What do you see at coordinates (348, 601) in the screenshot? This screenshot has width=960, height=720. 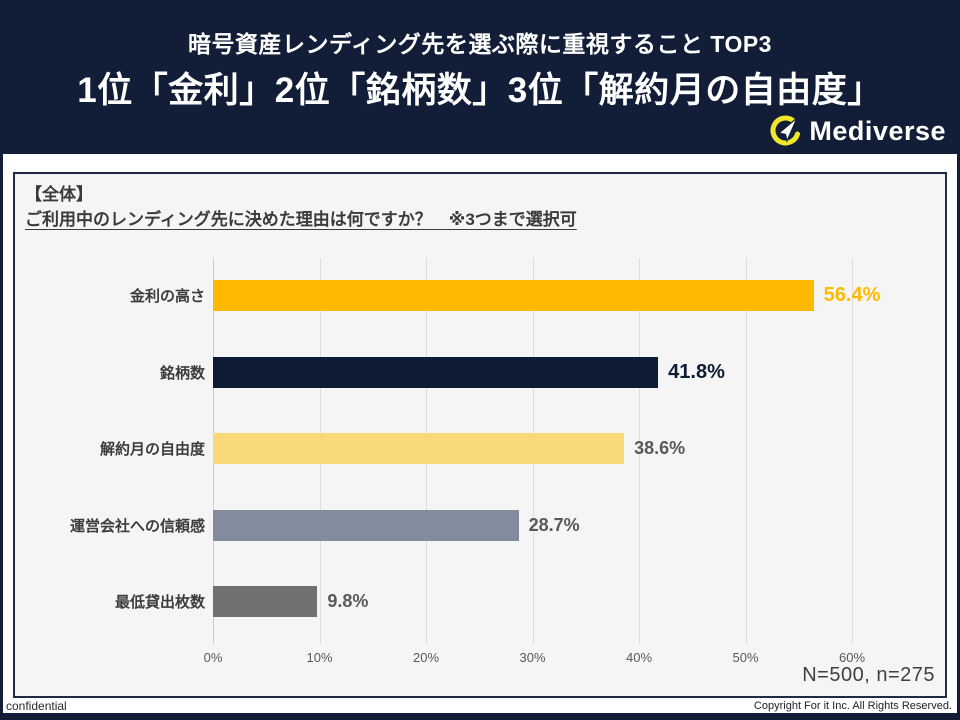 I see `value-label: 9.8%` at bounding box center [348, 601].